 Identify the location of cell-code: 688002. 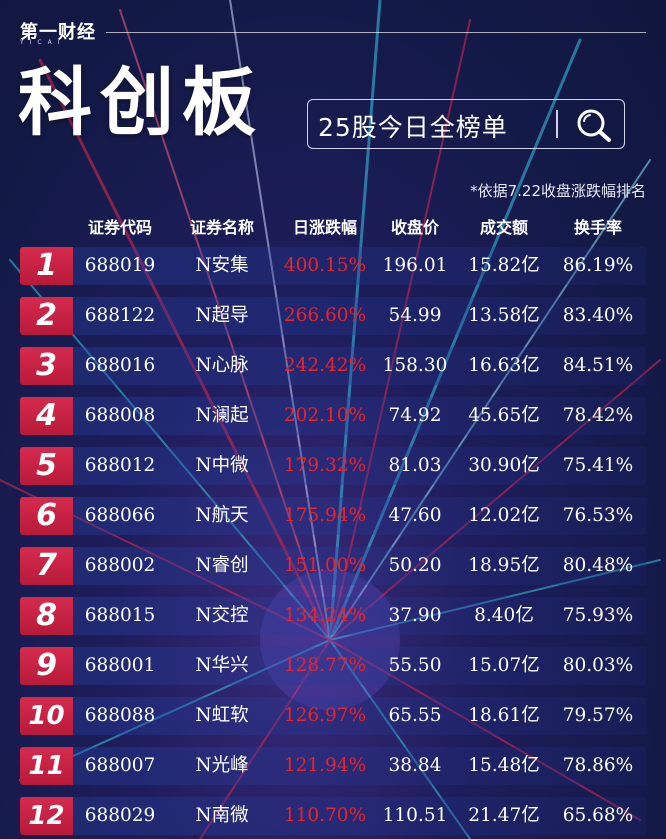
(120, 565).